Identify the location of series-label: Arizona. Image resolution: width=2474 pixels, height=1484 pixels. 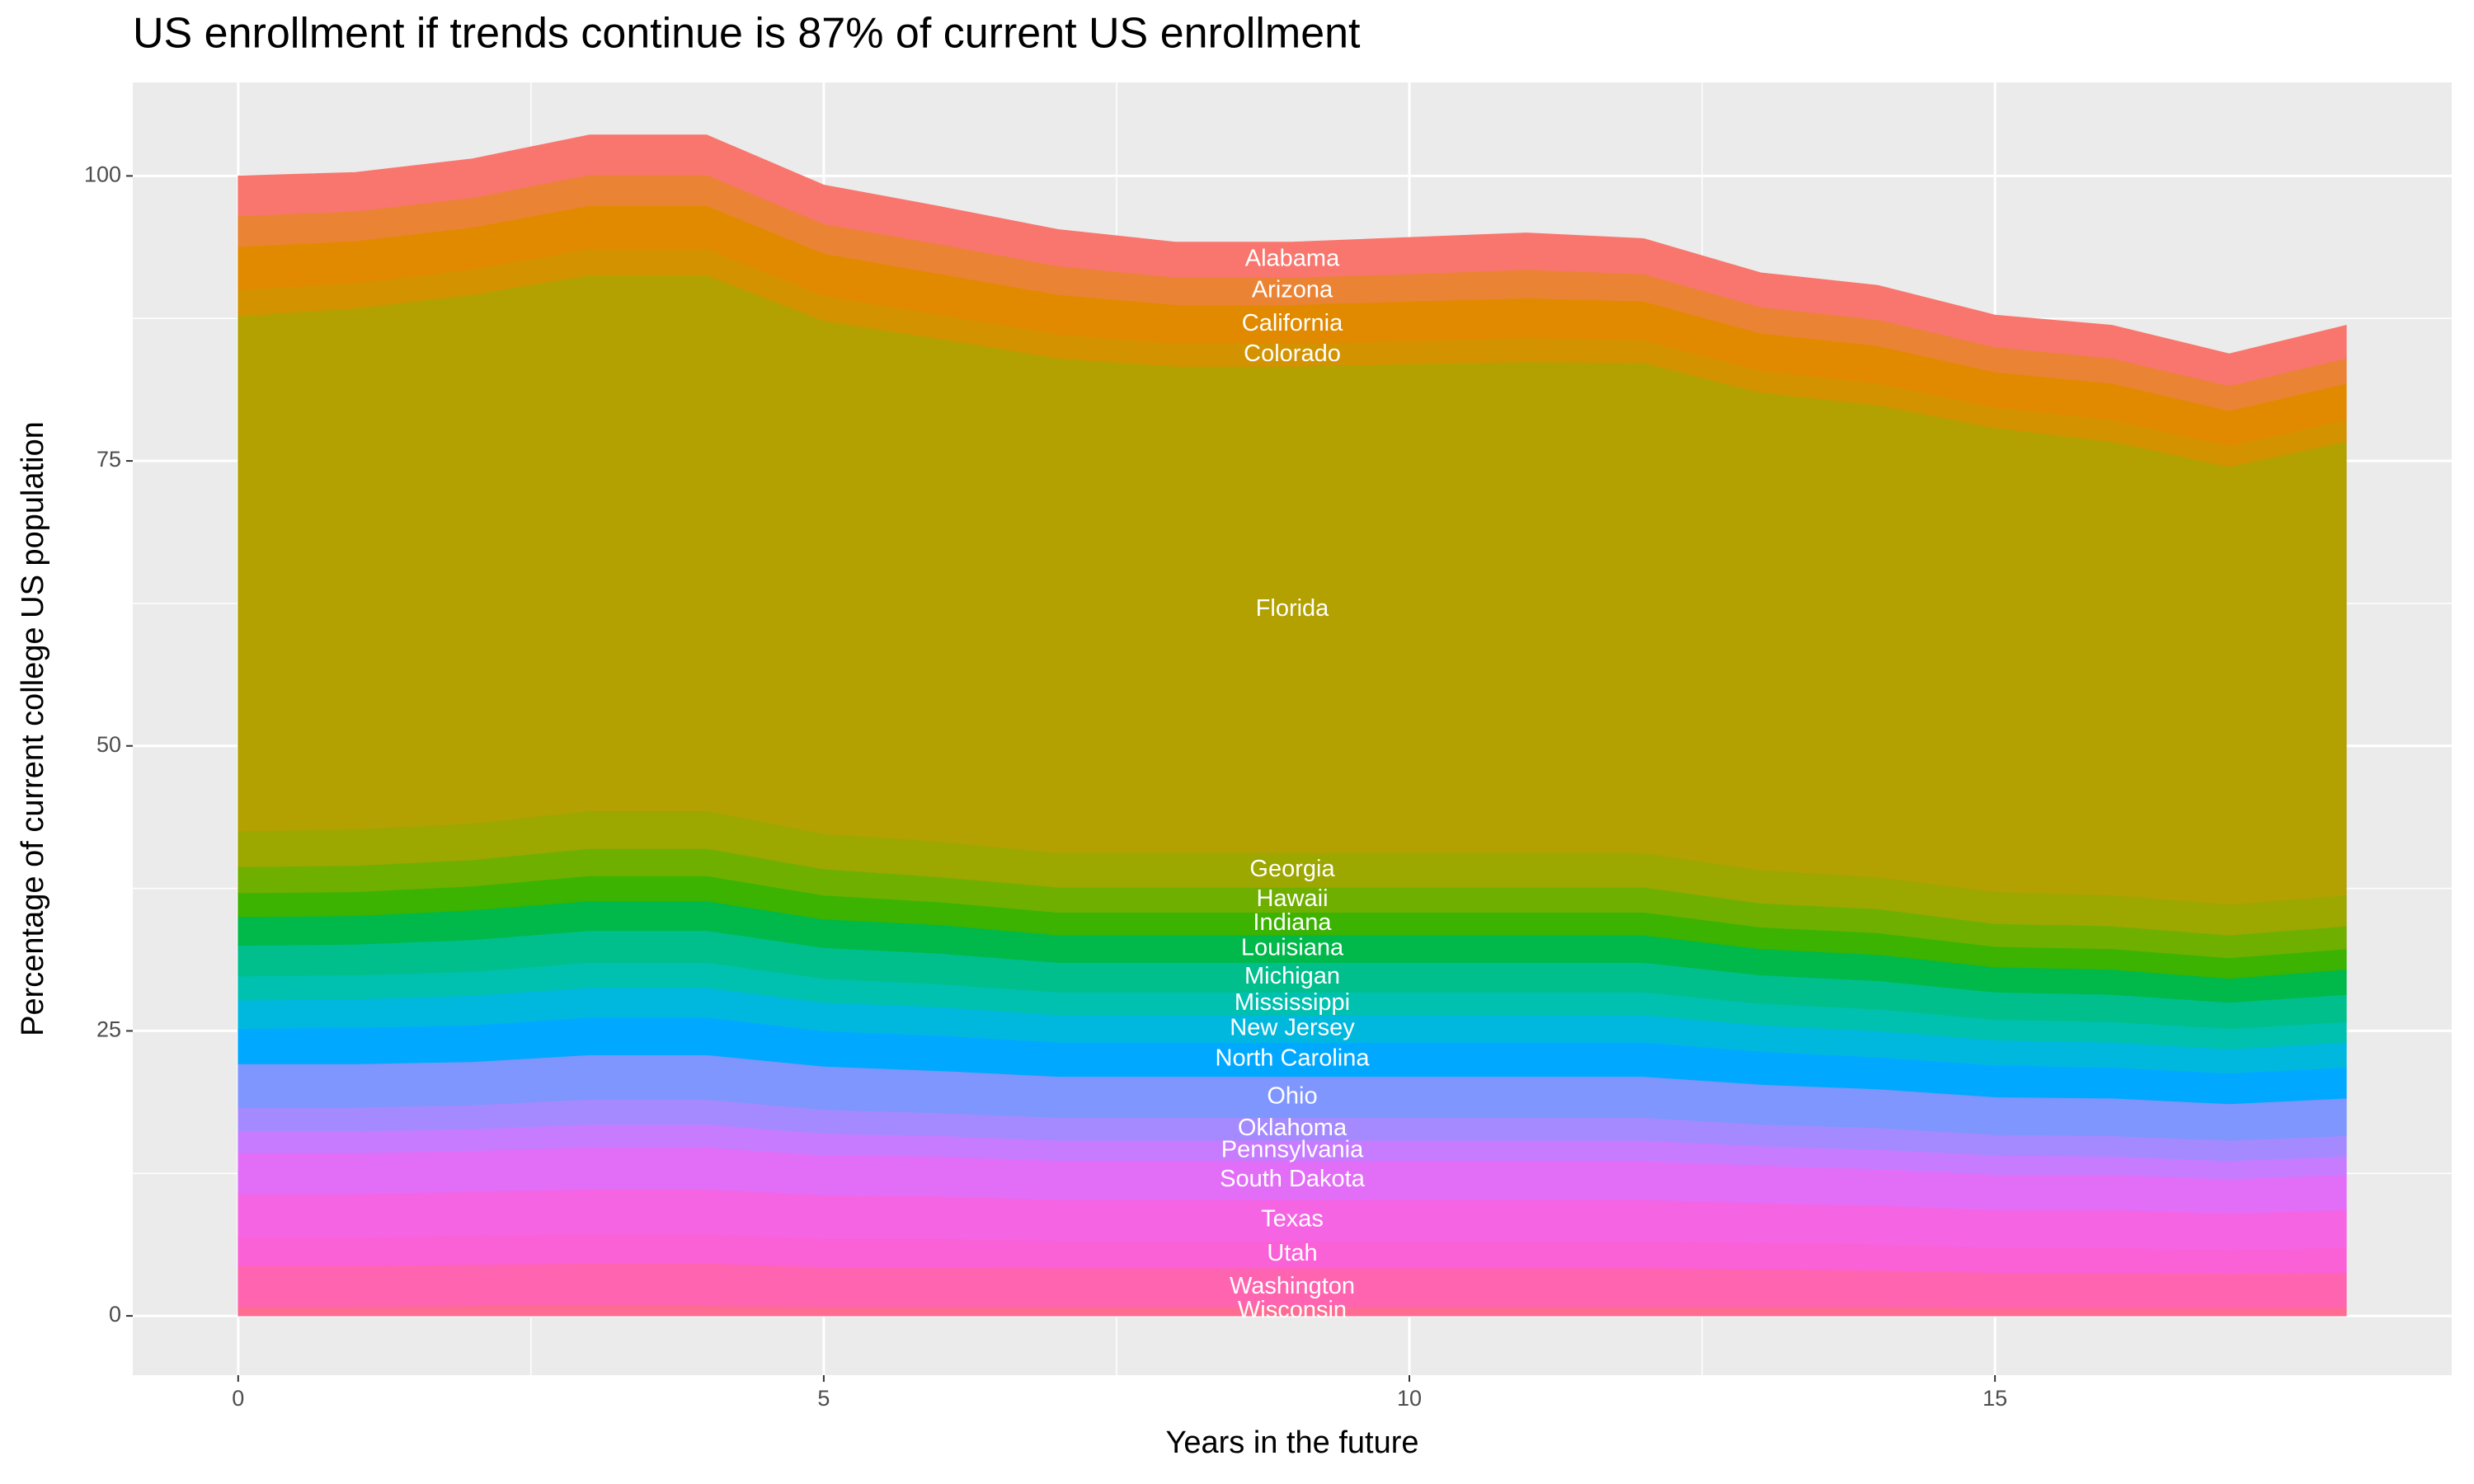
(1292, 290).